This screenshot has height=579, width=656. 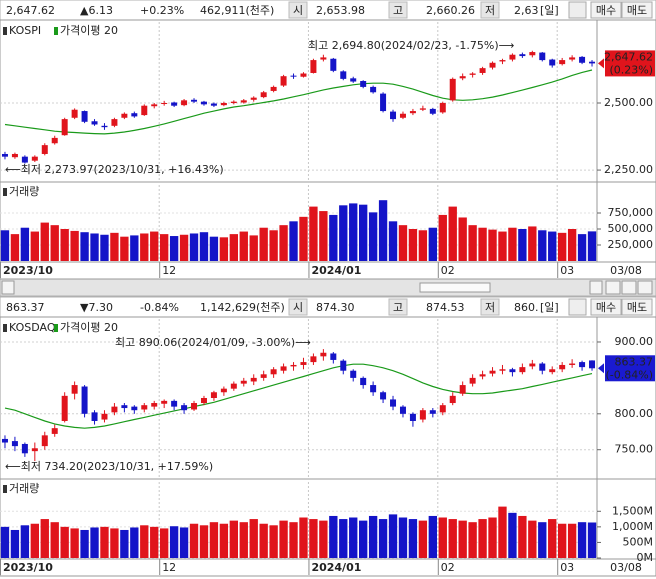 I want to click on last-price-box, so click(x=630, y=368).